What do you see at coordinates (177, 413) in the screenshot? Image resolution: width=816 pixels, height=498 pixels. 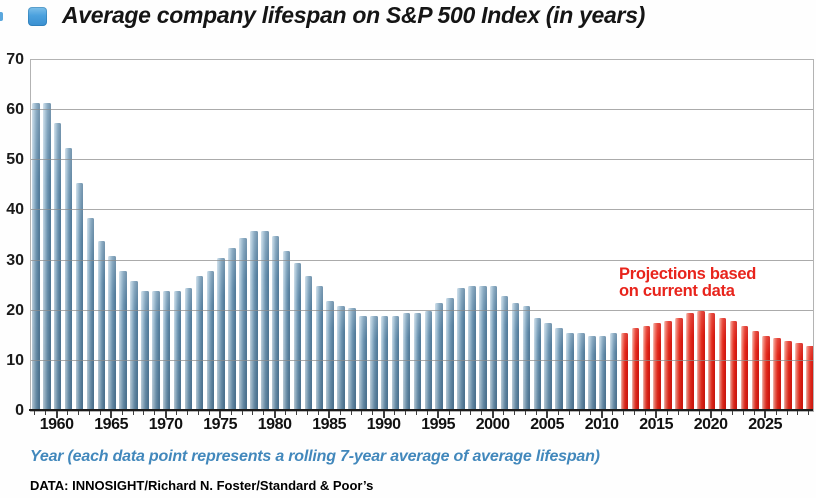 I see `x-tick-1971` at bounding box center [177, 413].